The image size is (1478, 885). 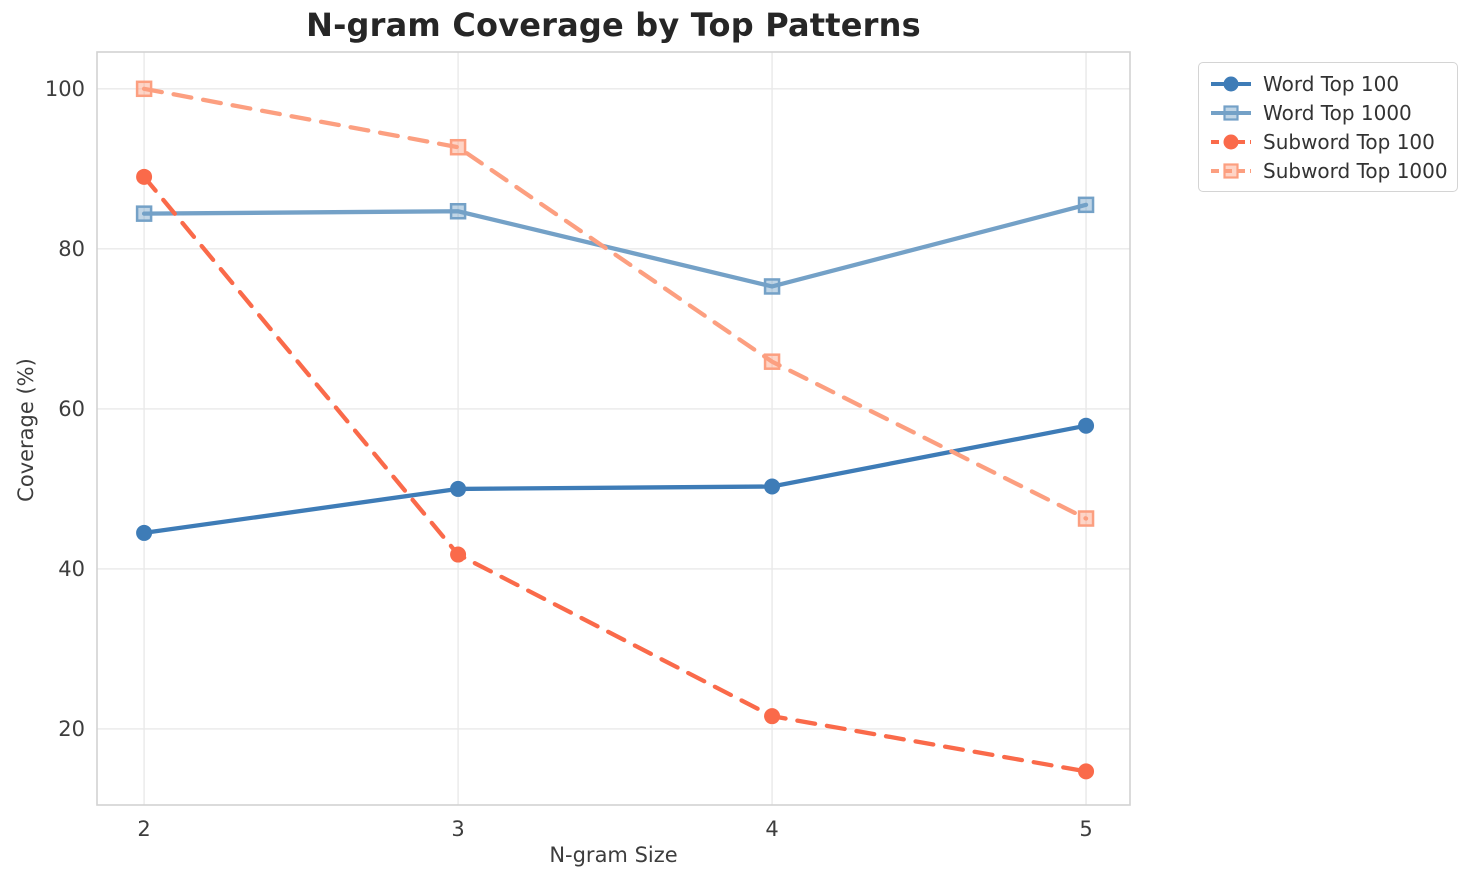 I want to click on legend-entry-word-top-100: Word Top 100, so click(x=1328, y=84).